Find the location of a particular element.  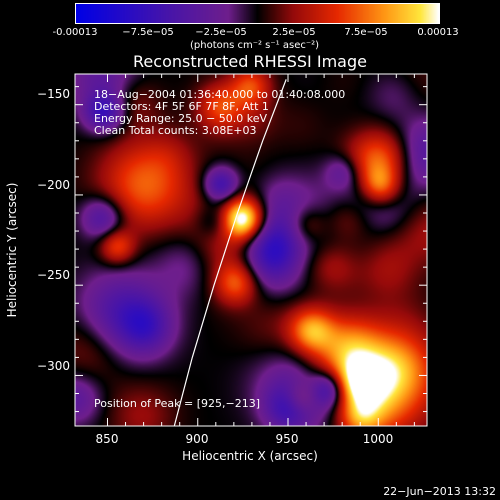

x-tick-label: 1000 is located at coordinates (378, 439).